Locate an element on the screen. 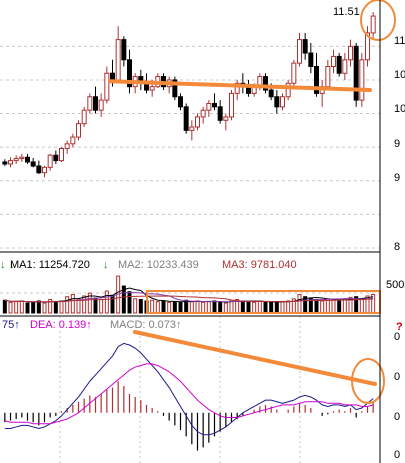 This screenshot has height=463, width=405. price-tick: 8 is located at coordinates (397, 247).